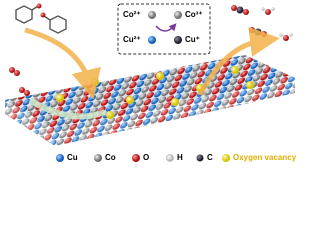 The image size is (320, 240). I want to click on inset-label: Co³⁺, so click(194, 14).